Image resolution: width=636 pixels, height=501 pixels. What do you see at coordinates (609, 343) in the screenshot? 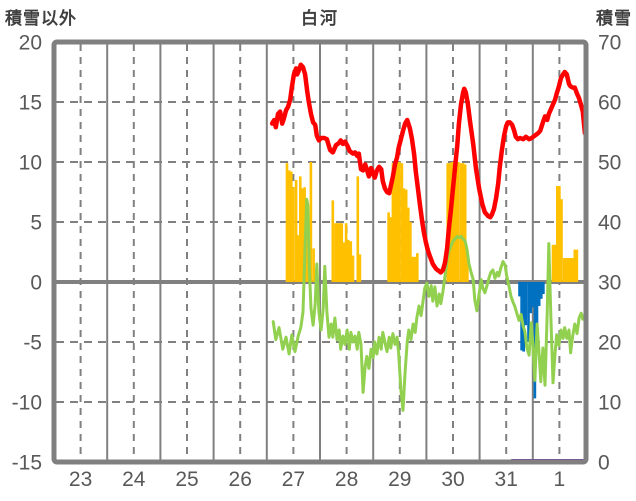
I see `right-axis-tick-label: 20` at bounding box center [609, 343].